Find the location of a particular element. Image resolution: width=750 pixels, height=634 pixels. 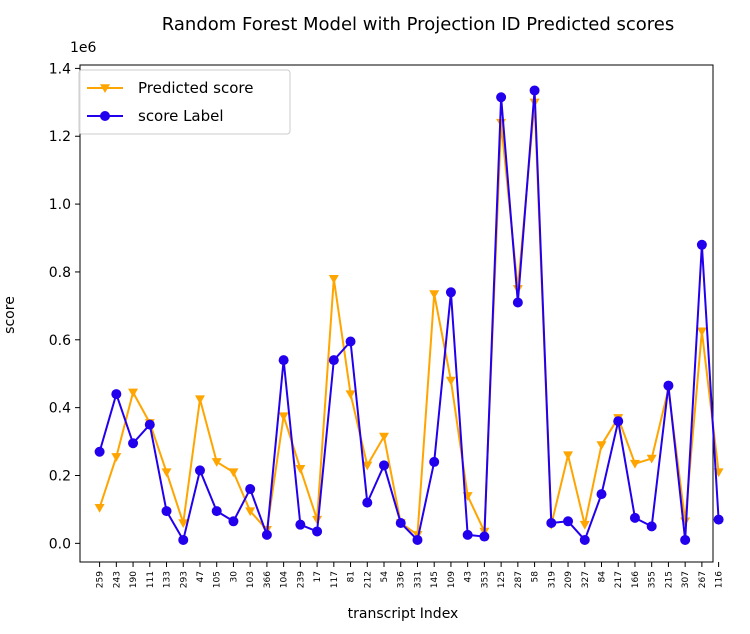

legend-entry-score-label: score Label is located at coordinates (155, 116).